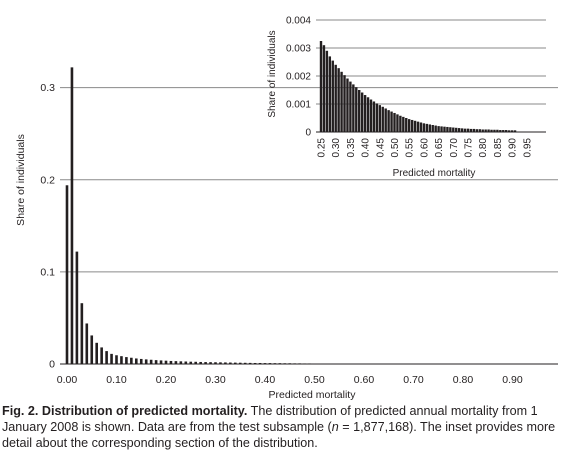 This screenshot has width=578, height=462. Describe the element at coordinates (413, 380) in the screenshot. I see `main-x-tick-label: 0.70` at that location.